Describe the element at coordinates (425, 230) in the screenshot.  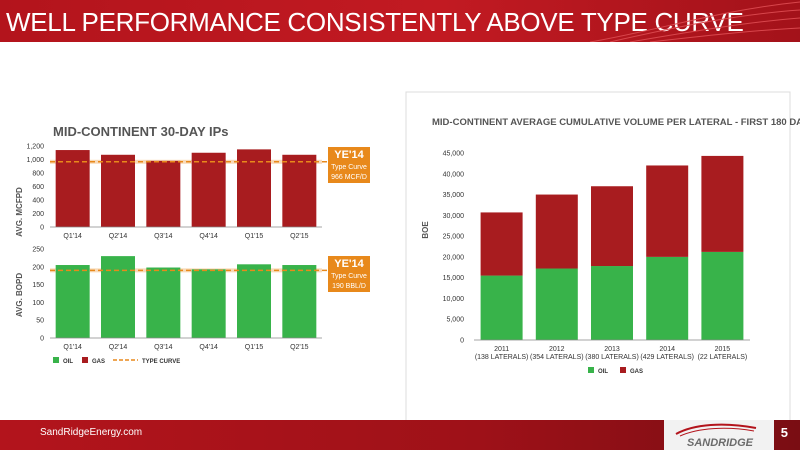
I see `cum-y-axis-label: BOE` at that location.